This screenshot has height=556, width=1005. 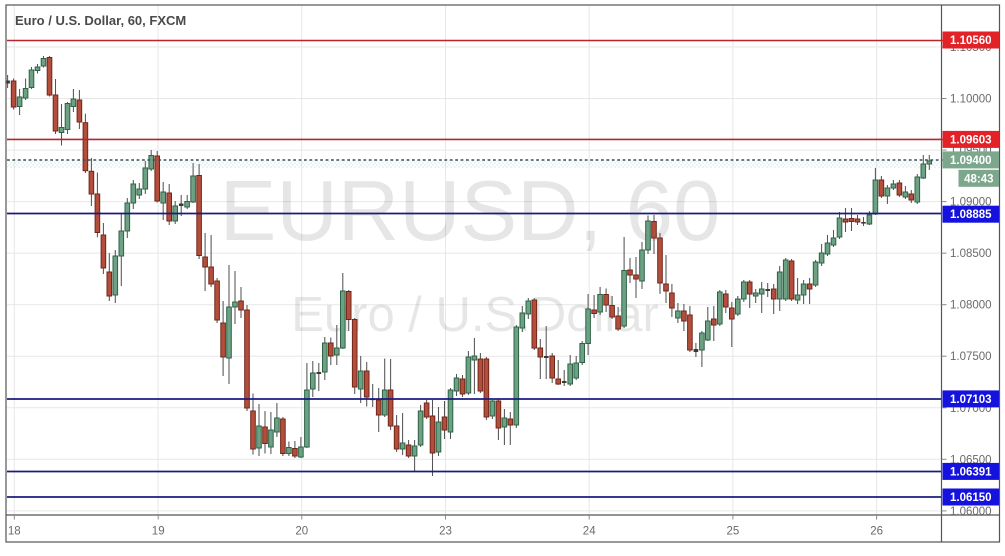 I want to click on svg-text: 1.08500, so click(x=971, y=254).